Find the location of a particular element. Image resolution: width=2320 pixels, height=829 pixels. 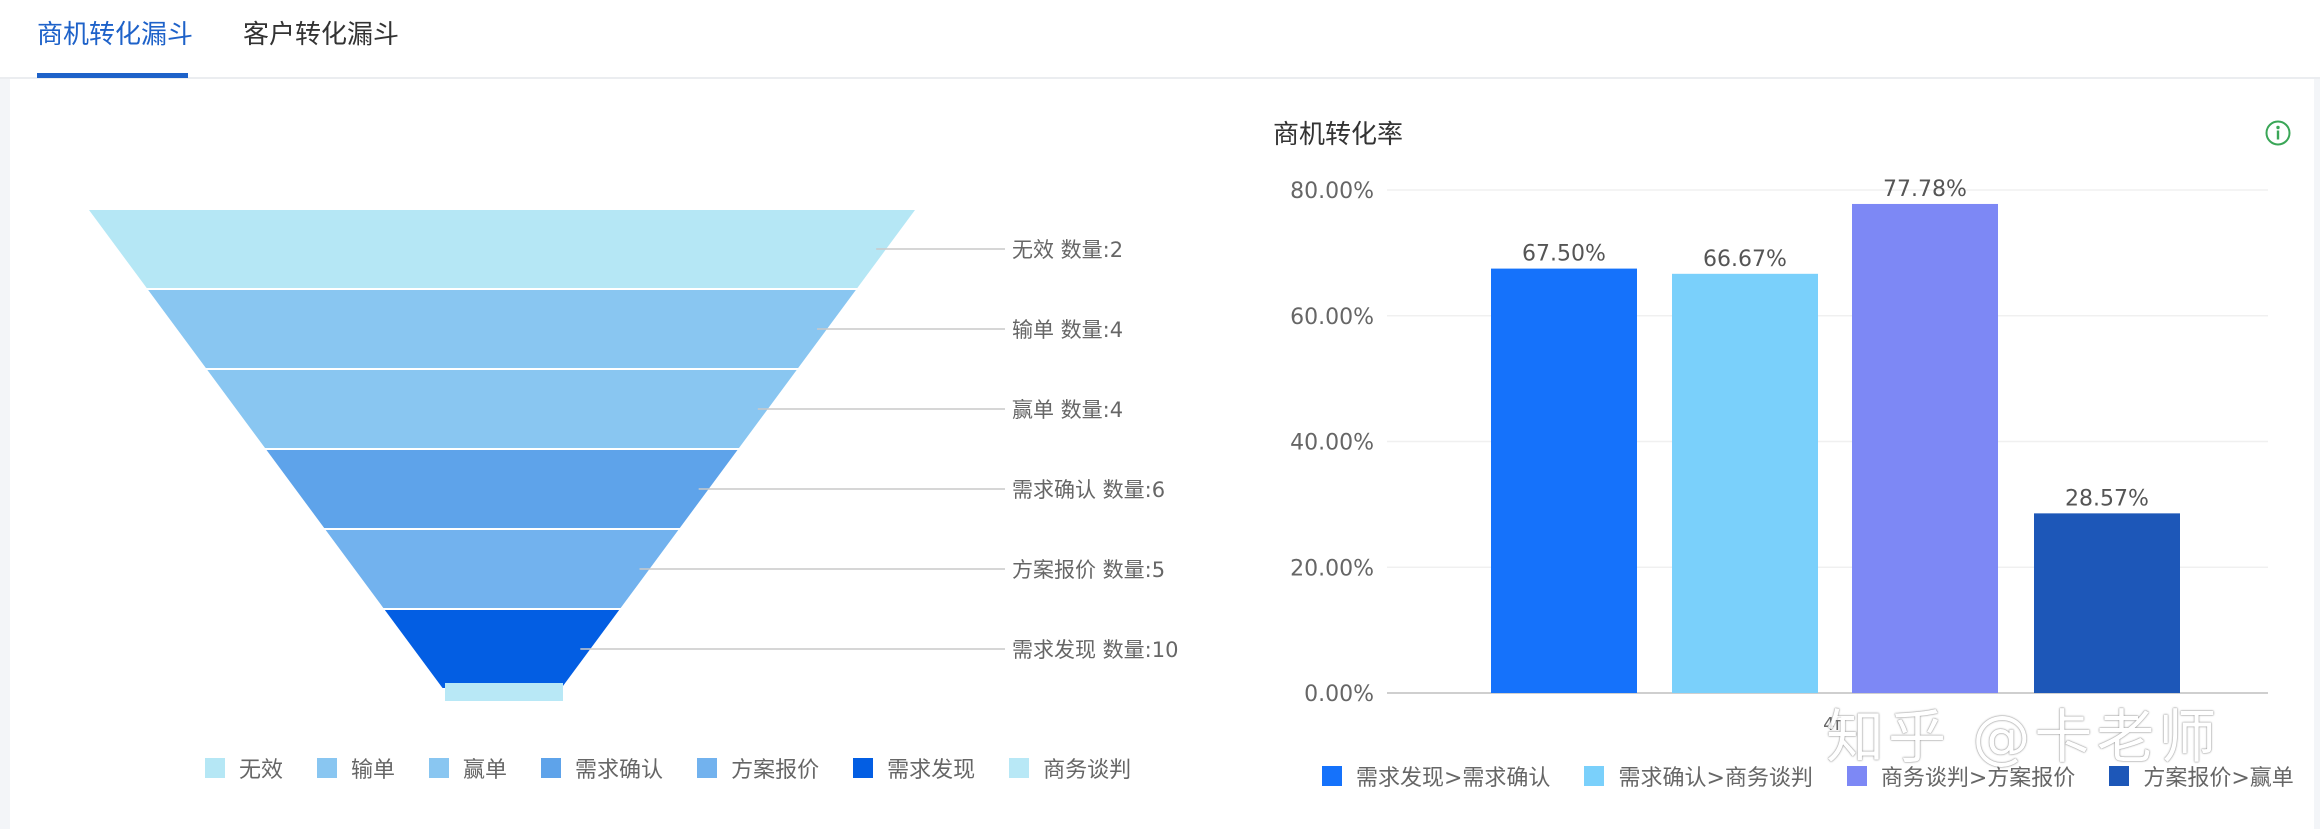

funnel-legend-item: 无效 is located at coordinates (244, 768).